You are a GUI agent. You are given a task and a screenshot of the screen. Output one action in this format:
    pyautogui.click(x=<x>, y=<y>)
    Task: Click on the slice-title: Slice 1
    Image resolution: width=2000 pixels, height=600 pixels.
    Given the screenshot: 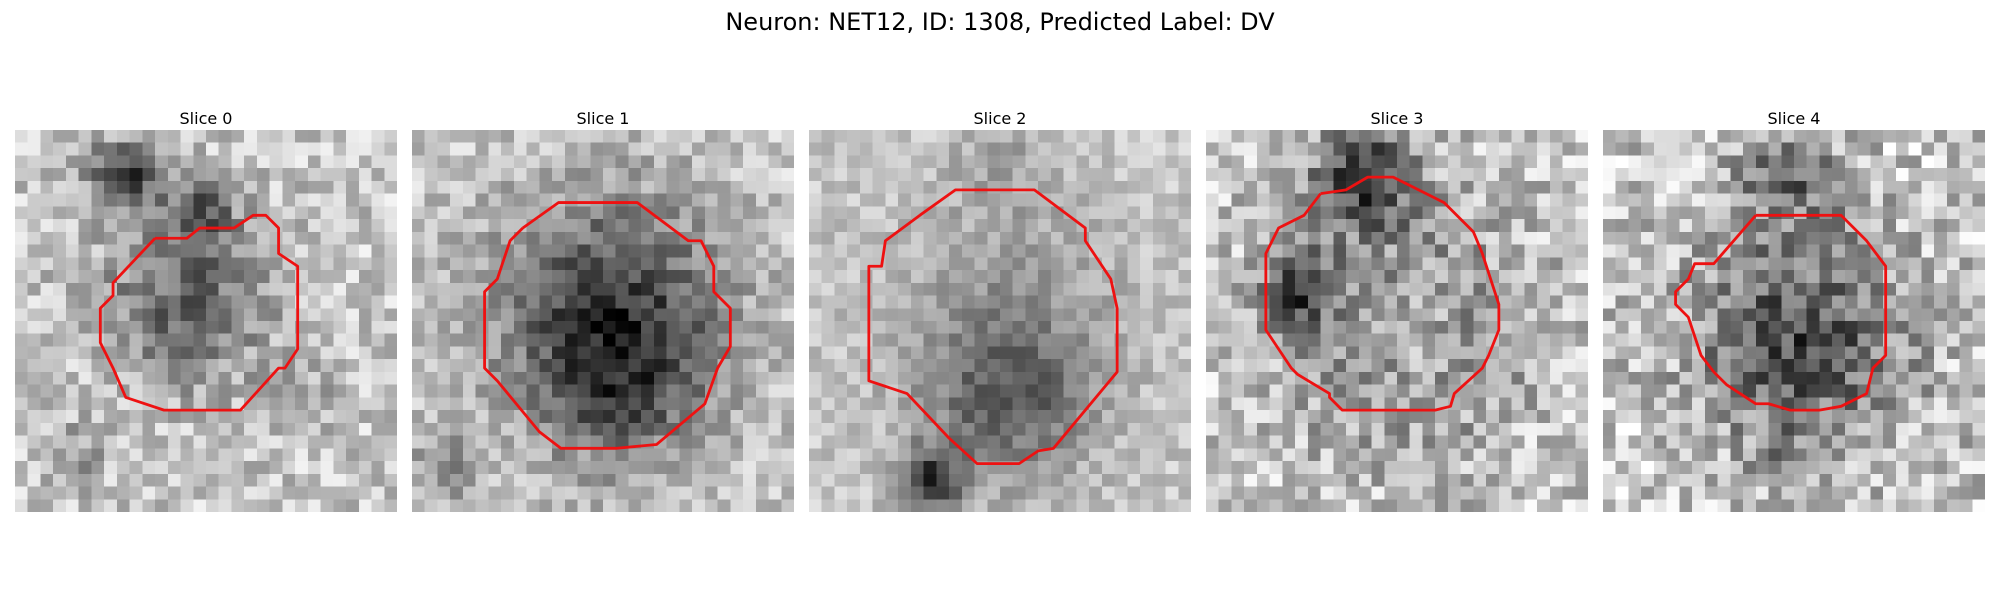 What is the action you would take?
    pyautogui.click(x=603, y=118)
    